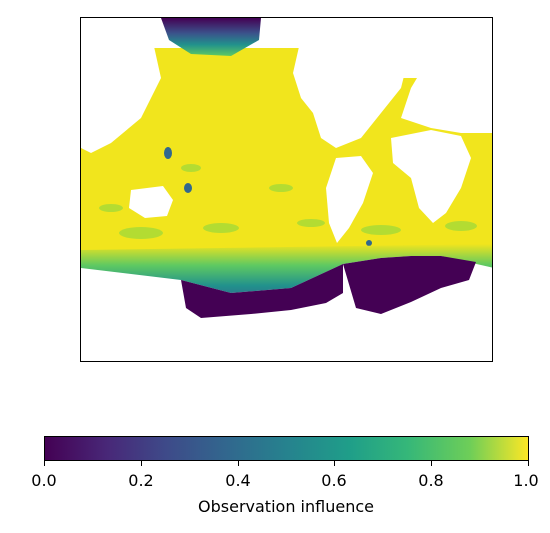 The height and width of the screenshot is (533, 550). What do you see at coordinates (446, 80) in the screenshot?
I see `eurasia` at bounding box center [446, 80].